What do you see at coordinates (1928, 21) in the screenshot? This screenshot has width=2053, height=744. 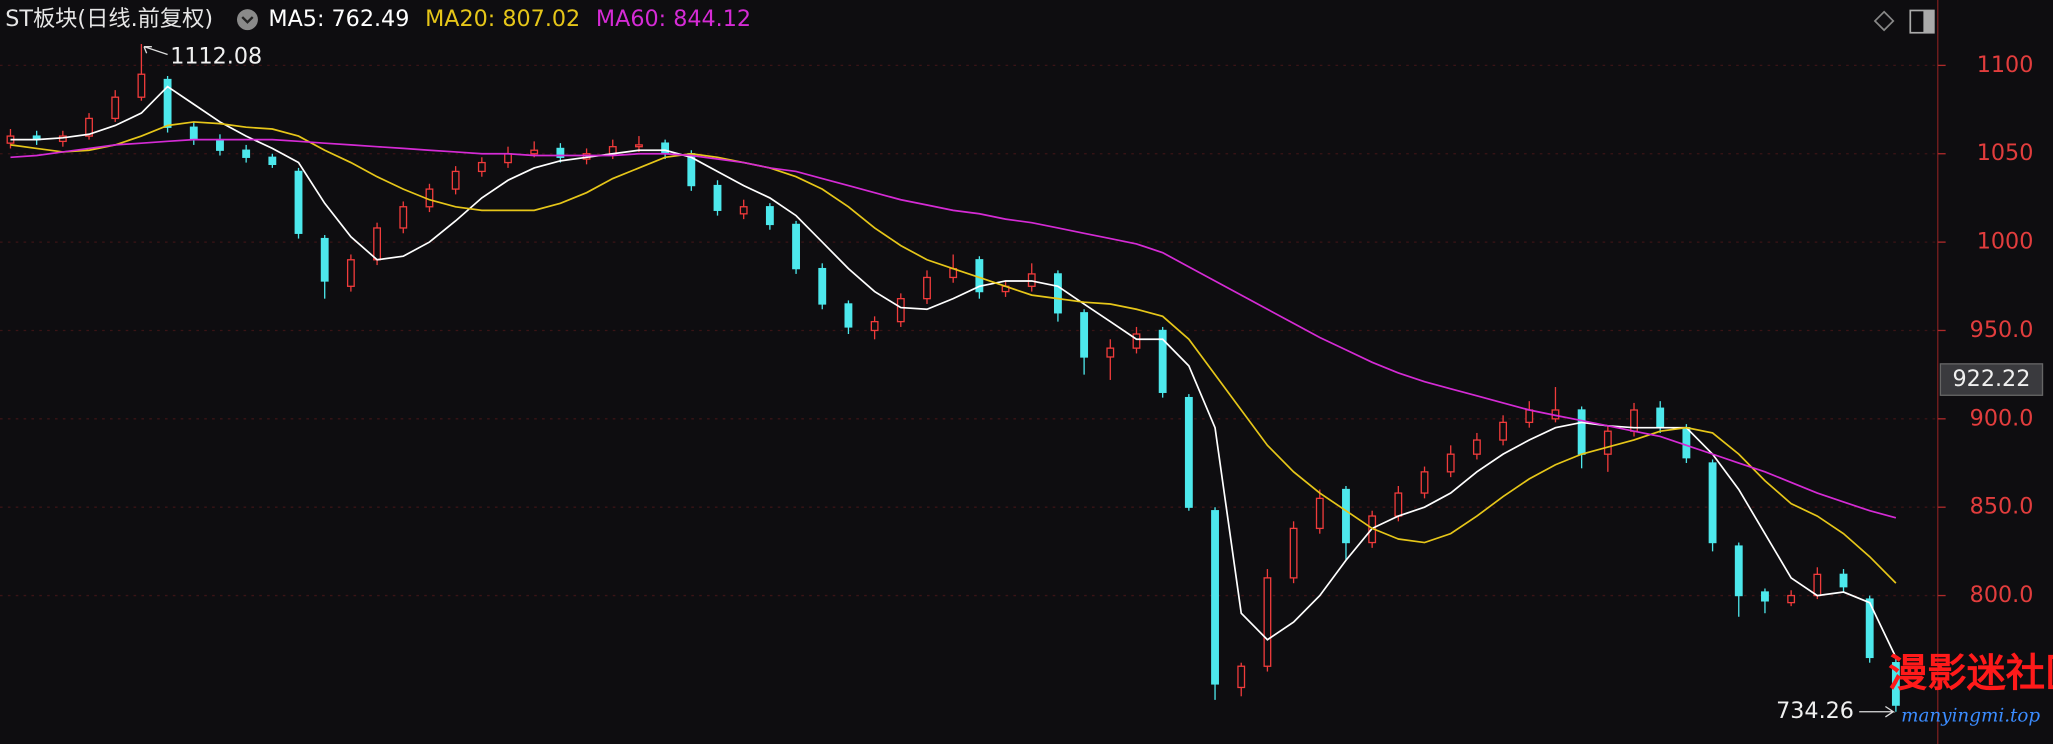 I see `panel-toggle-fill` at bounding box center [1928, 21].